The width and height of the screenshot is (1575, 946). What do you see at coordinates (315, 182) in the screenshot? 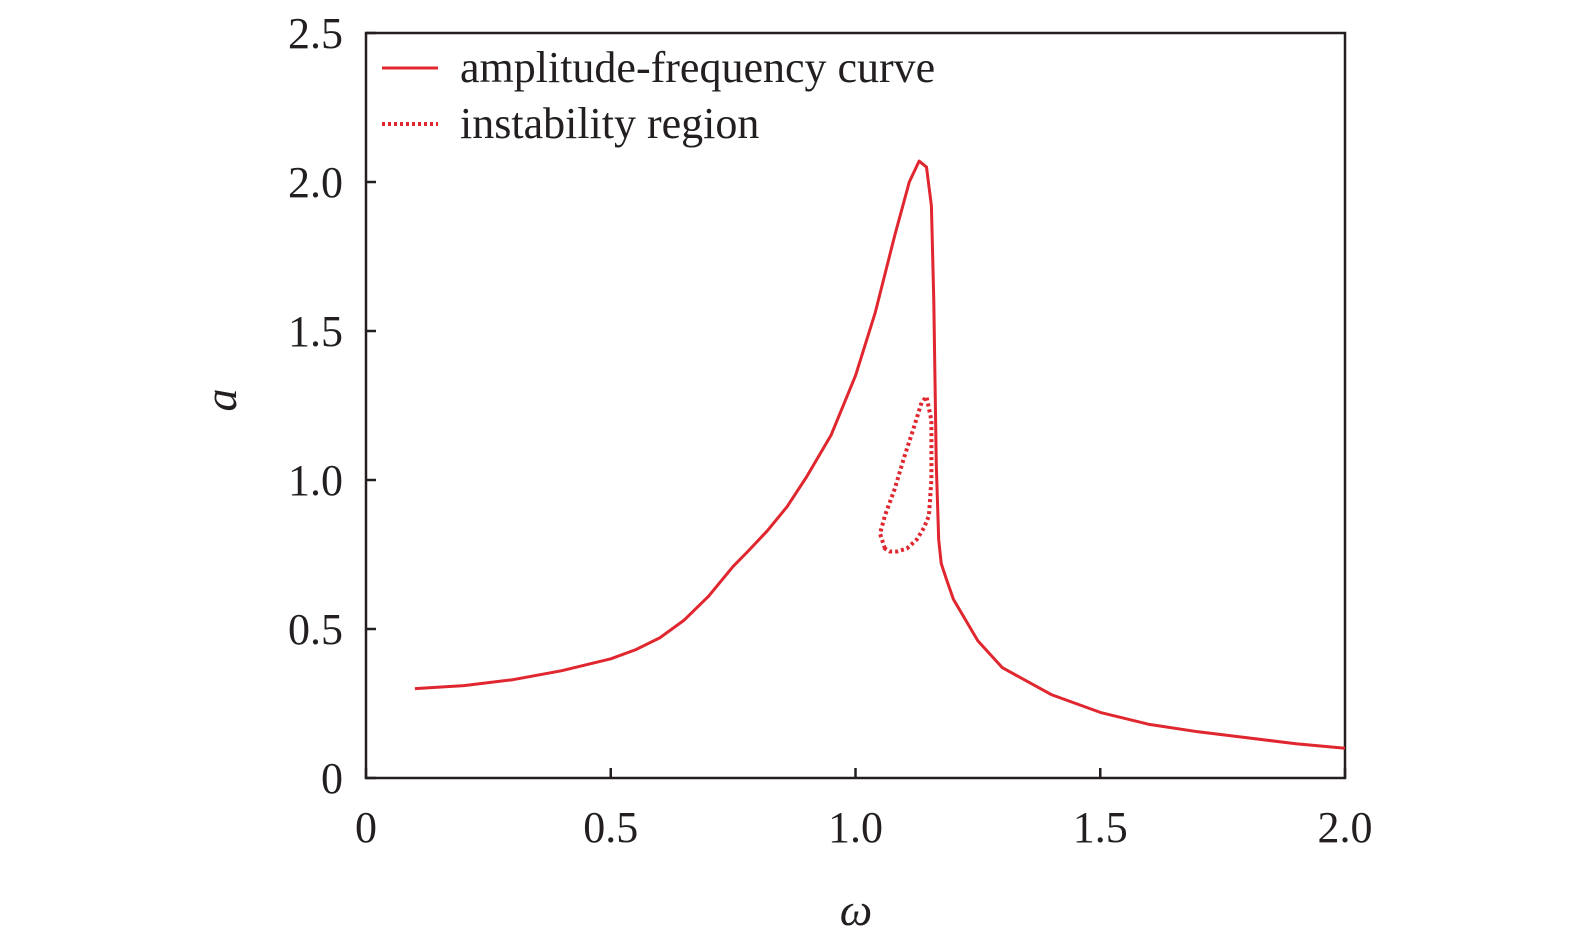
I see `y-tick-label: 2.0` at bounding box center [315, 182].